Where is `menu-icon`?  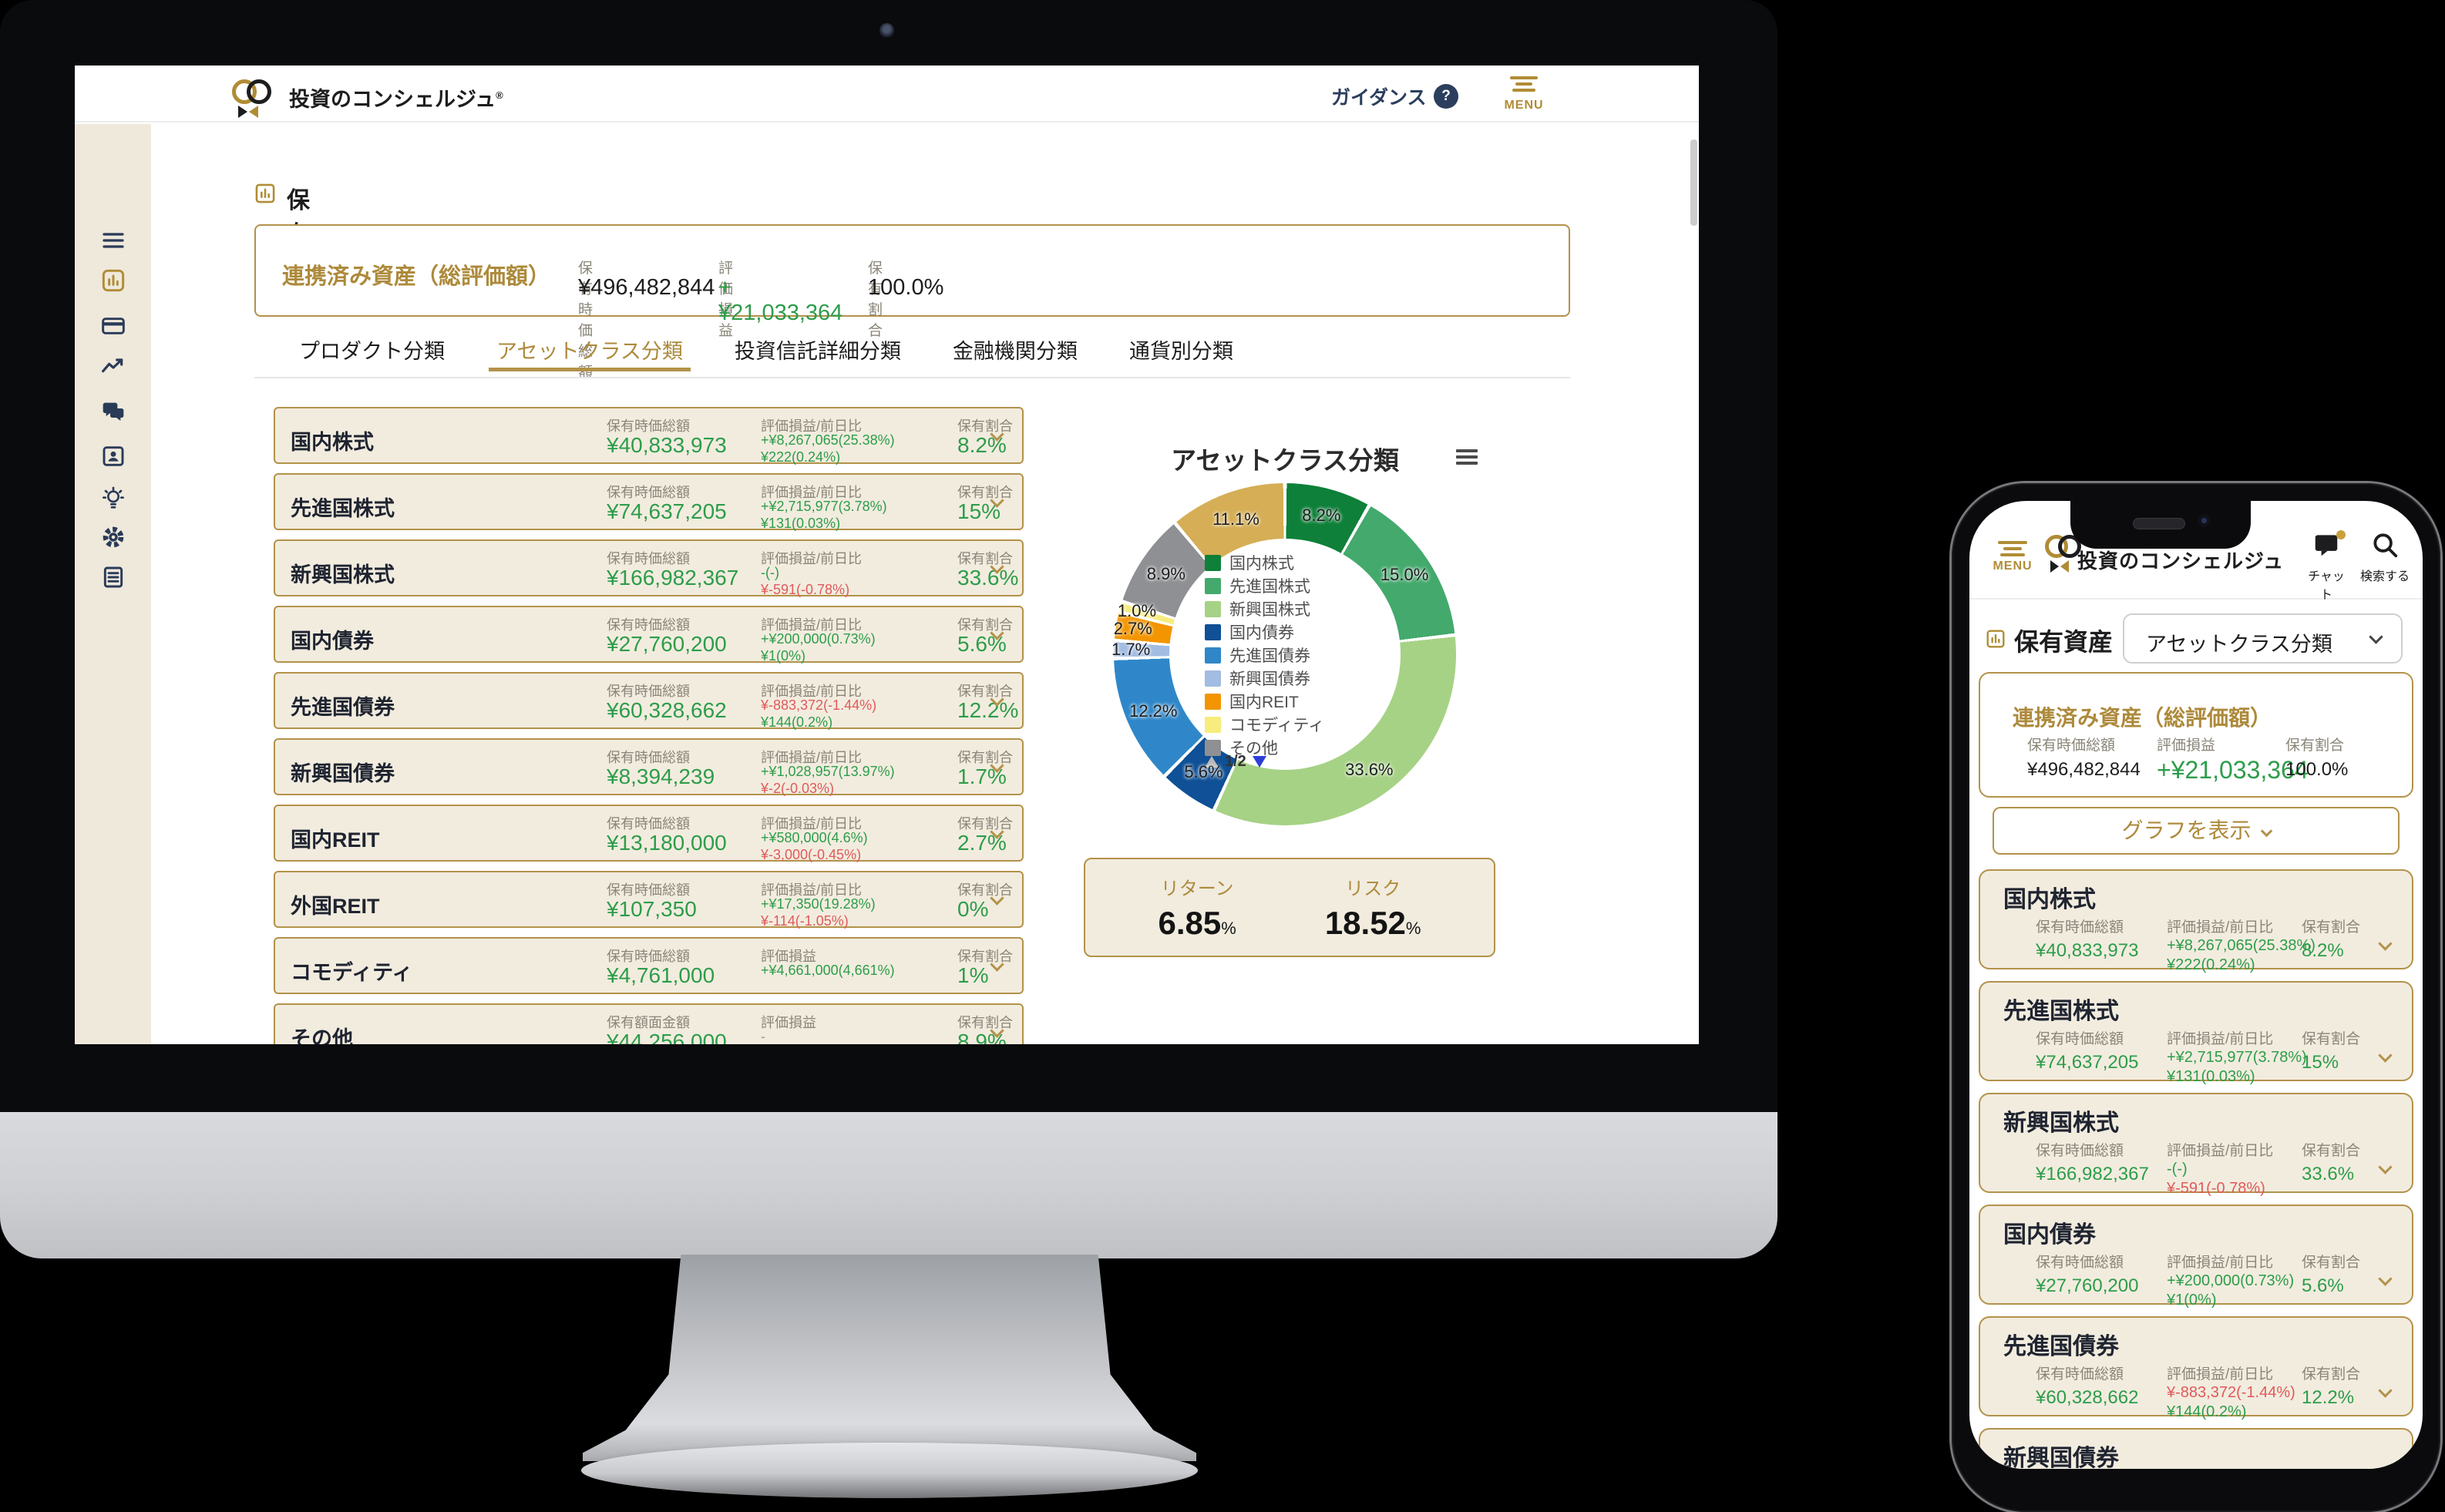
menu-icon is located at coordinates (113, 241).